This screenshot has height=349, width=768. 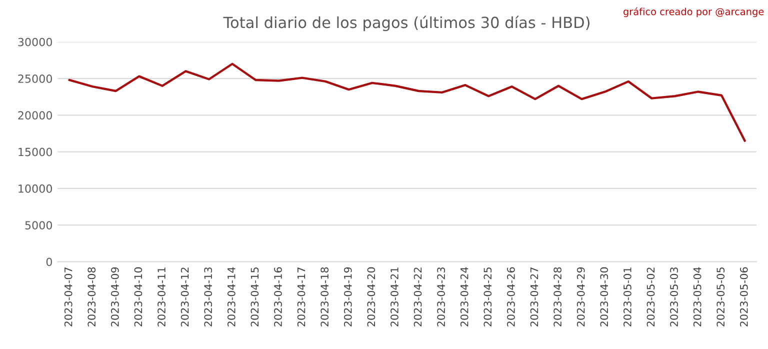 What do you see at coordinates (441, 296) in the screenshot?
I see `x-tick-label: 2023-04-23` at bounding box center [441, 296].